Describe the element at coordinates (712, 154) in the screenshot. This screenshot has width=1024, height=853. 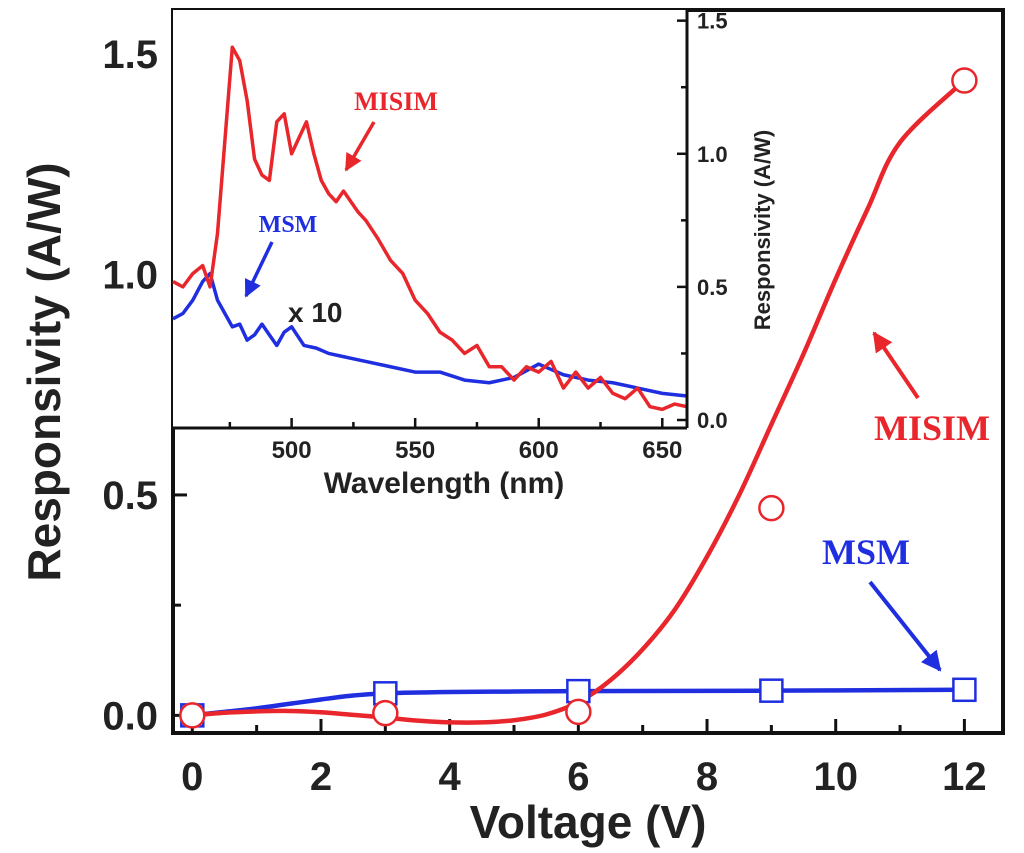
I see `inset-y-tick-label: 1.0` at that location.